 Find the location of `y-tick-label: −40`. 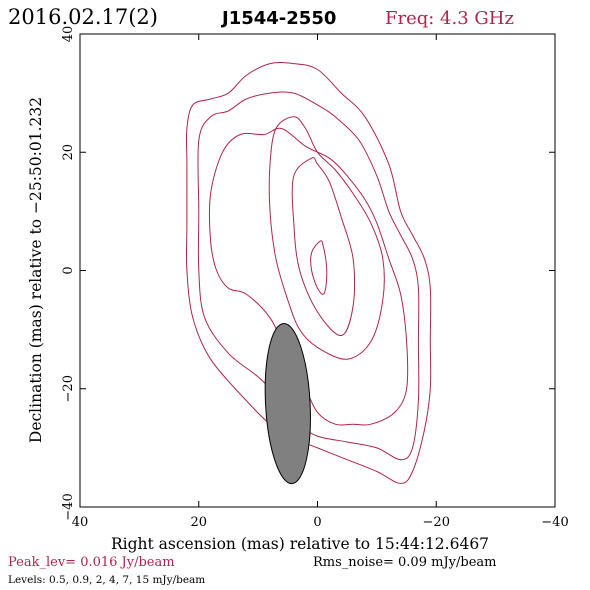

y-tick-label: −40 is located at coordinates (68, 506).